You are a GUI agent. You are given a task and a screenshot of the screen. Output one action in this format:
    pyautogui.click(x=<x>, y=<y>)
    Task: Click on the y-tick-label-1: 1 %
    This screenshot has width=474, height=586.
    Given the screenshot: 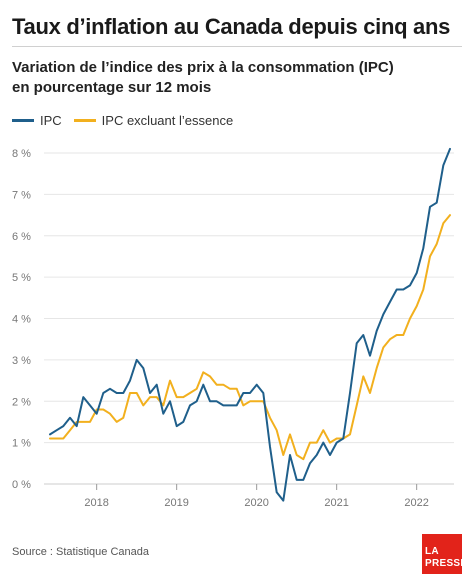 What is the action you would take?
    pyautogui.click(x=21, y=444)
    